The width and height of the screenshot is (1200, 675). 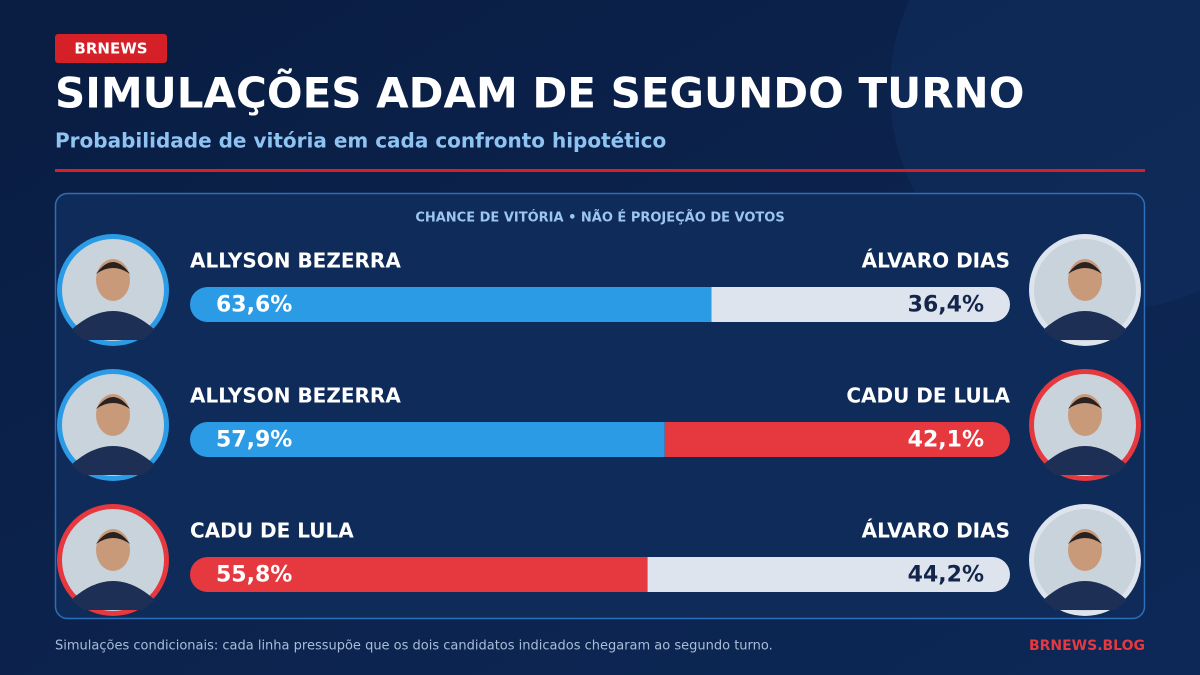 What do you see at coordinates (946, 305) in the screenshot?
I see `right-value: 36,4%` at bounding box center [946, 305].